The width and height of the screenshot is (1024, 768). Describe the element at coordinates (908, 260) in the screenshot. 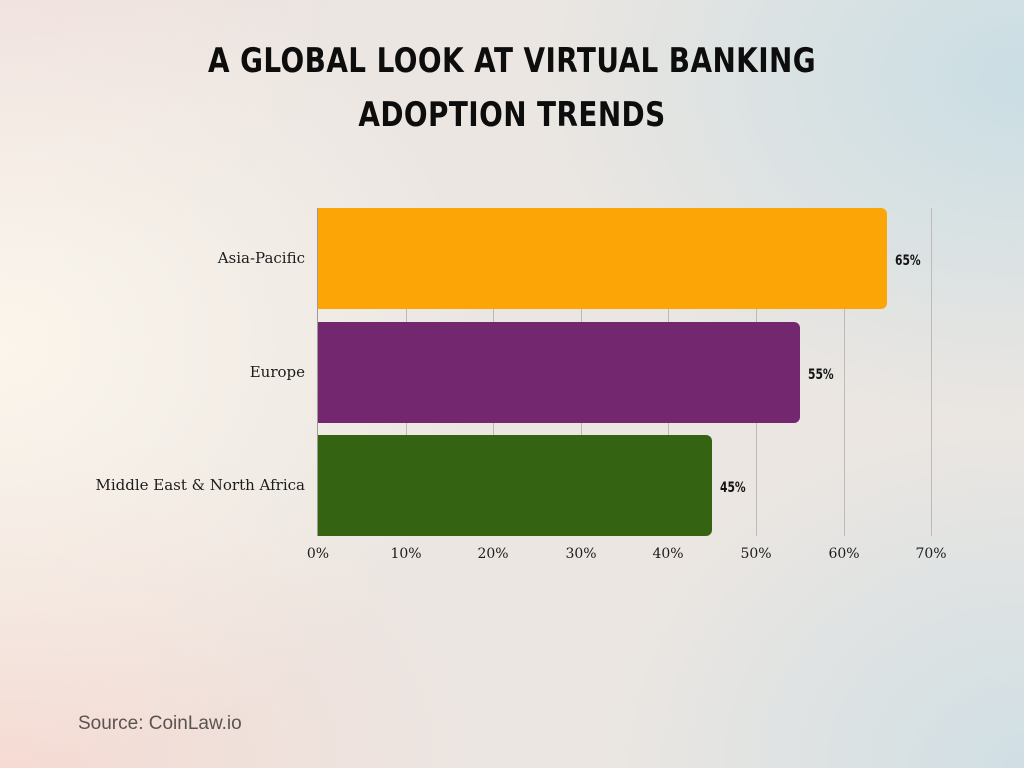

I see `bar-value-label: 65%` at that location.